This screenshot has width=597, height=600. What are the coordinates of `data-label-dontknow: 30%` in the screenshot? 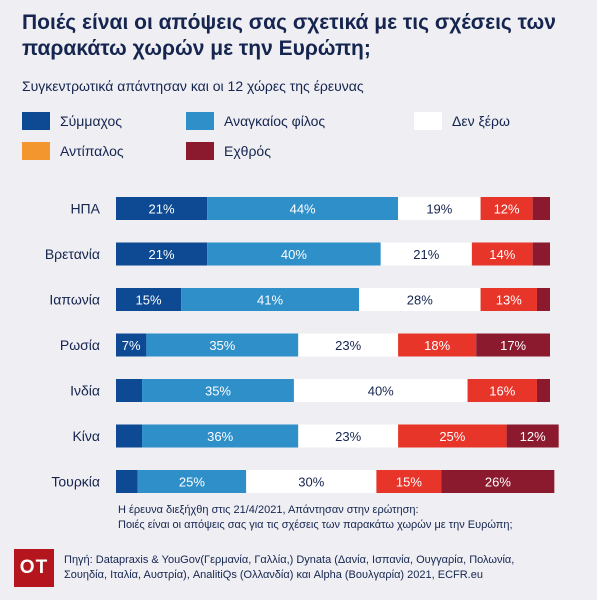 It's located at (311, 482).